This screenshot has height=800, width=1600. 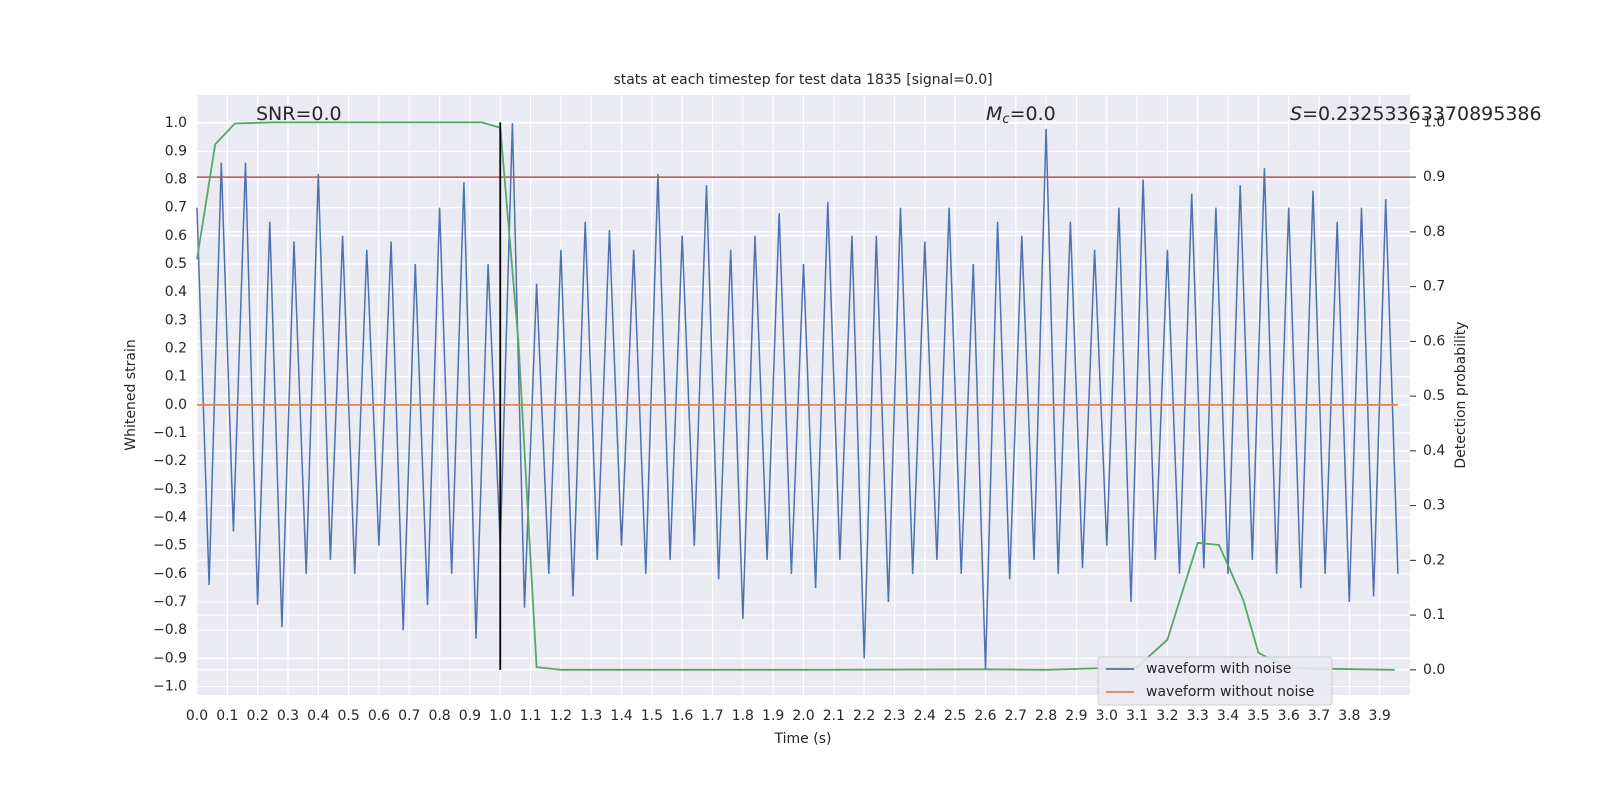 What do you see at coordinates (1296, 114) in the screenshot?
I see `annotation-symbol: S` at bounding box center [1296, 114].